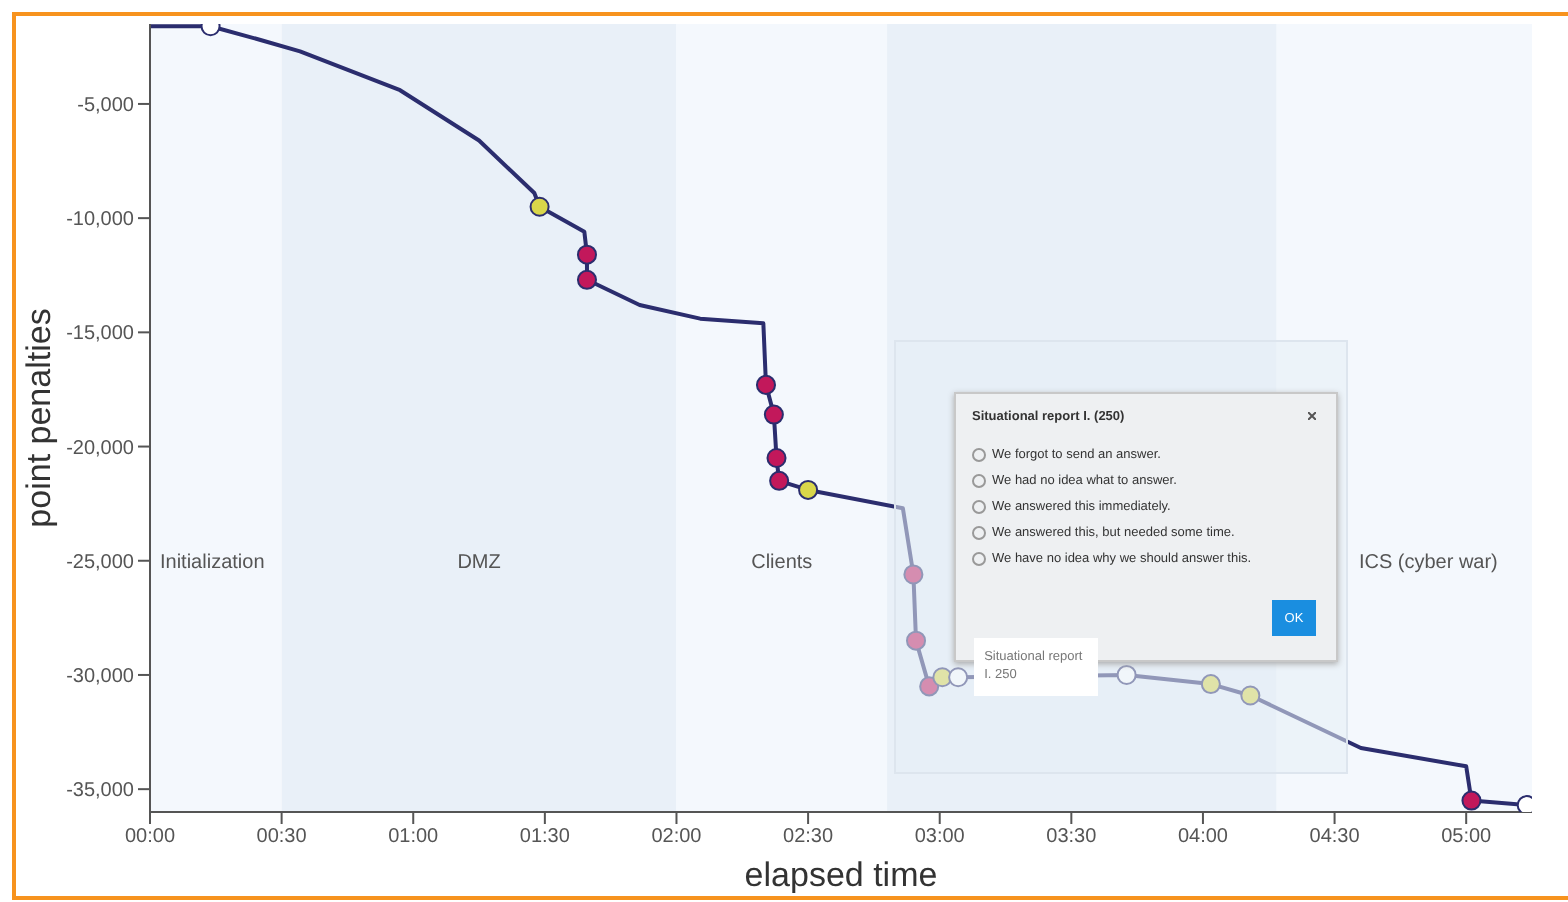  Describe the element at coordinates (808, 837) in the screenshot. I see `x-tick-label: 02:30` at that location.